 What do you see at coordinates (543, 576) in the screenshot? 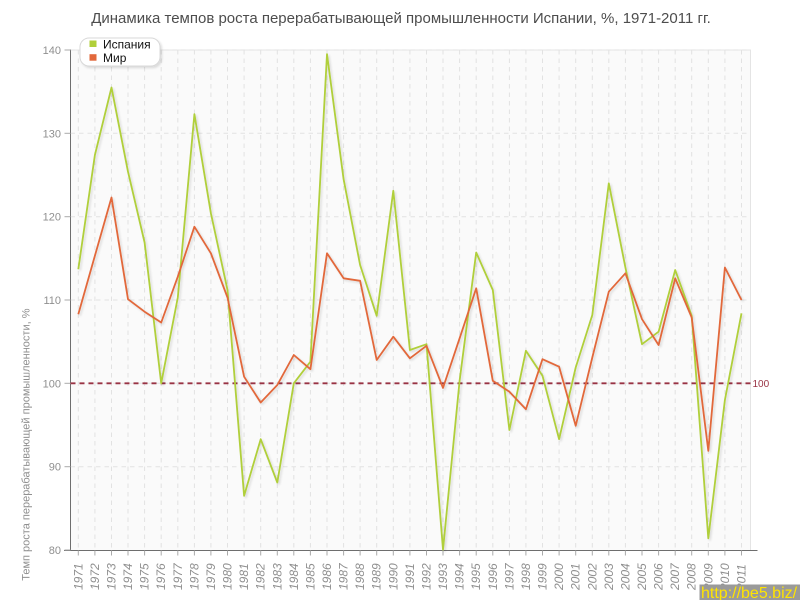
I see `svg-text: 1999` at bounding box center [543, 576].